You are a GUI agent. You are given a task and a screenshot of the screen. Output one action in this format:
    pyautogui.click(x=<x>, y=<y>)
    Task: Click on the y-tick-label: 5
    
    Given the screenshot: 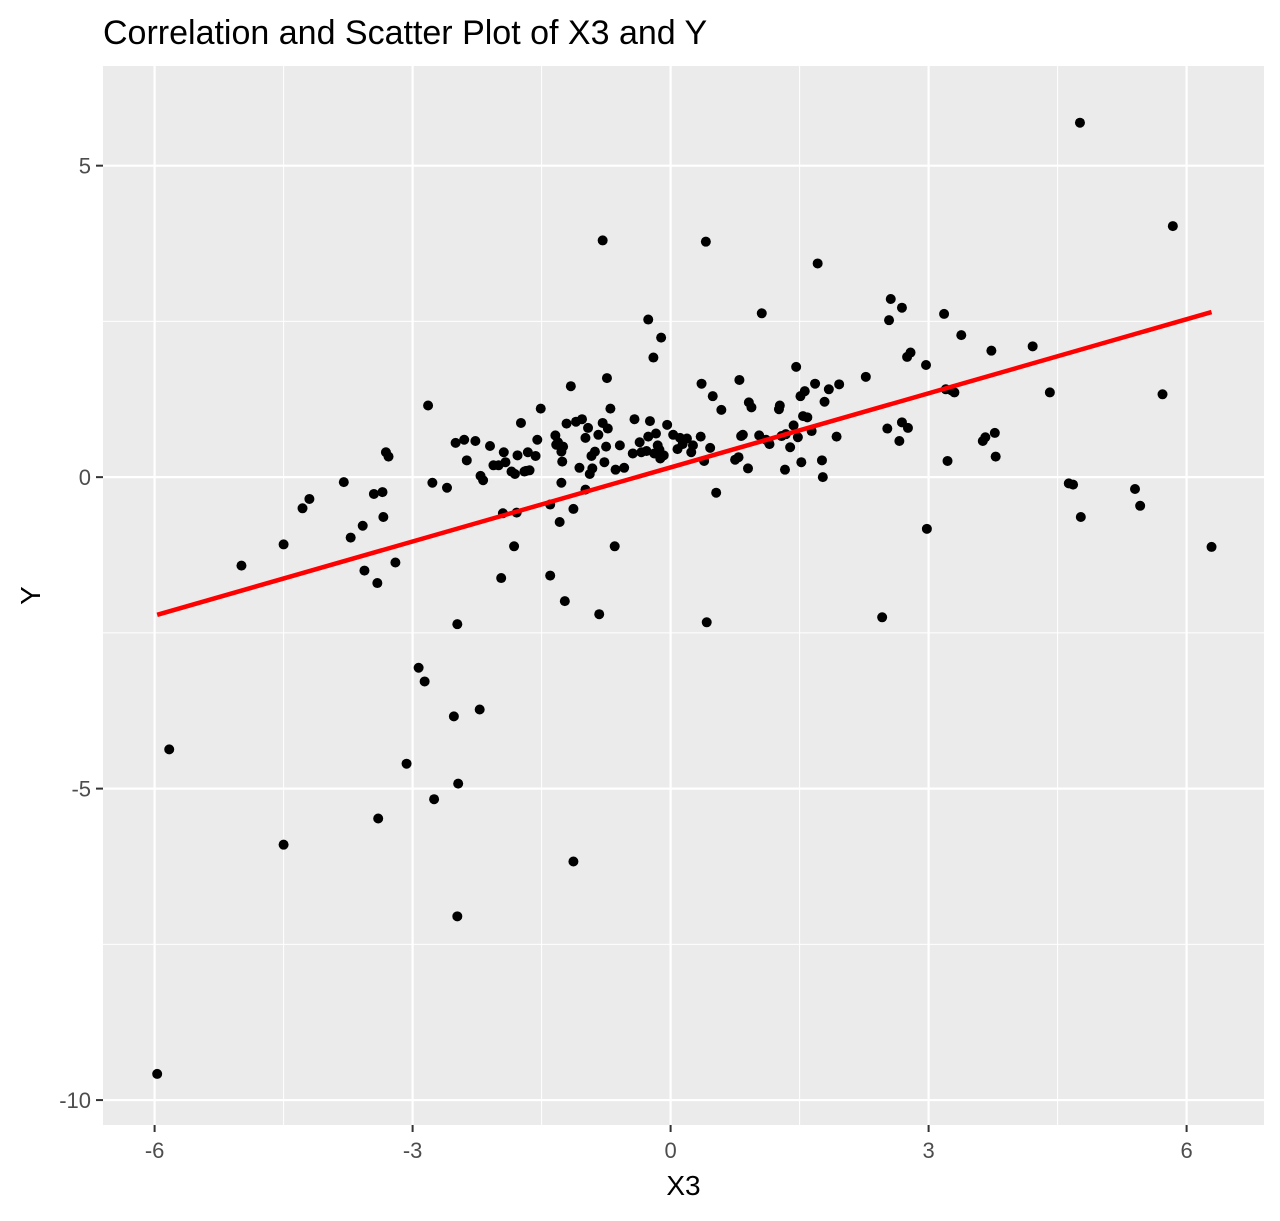 What is the action you would take?
    pyautogui.click(x=85, y=166)
    